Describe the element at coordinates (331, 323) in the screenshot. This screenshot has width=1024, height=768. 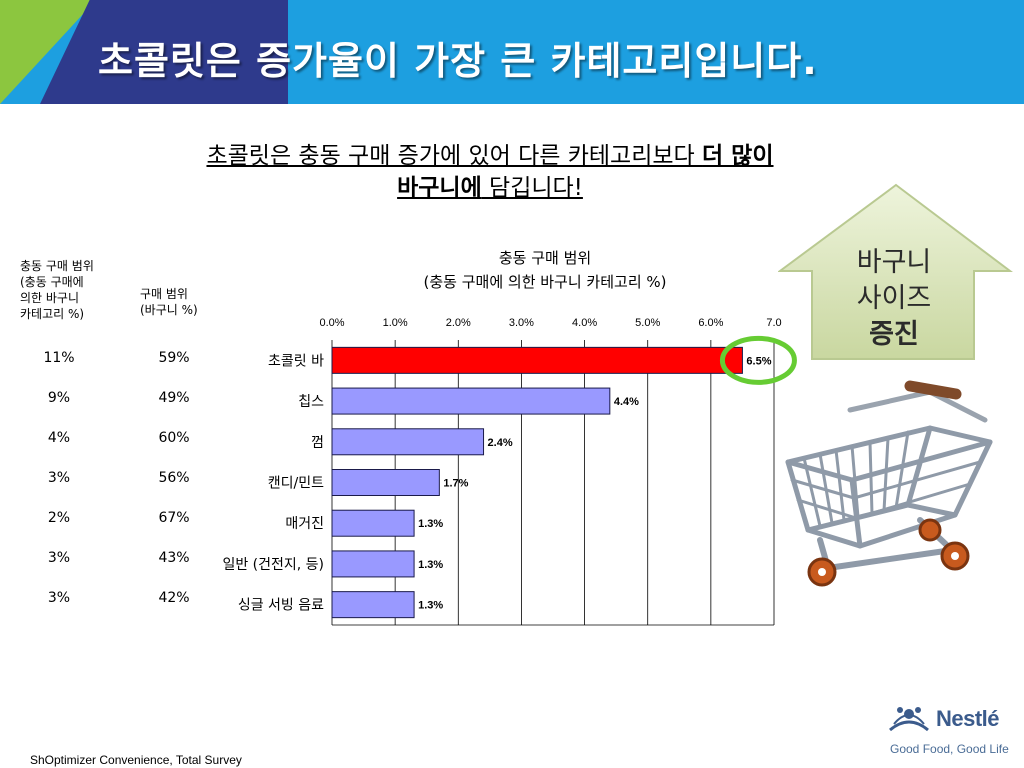
I see `x-tick-label: 0.0%` at that location.